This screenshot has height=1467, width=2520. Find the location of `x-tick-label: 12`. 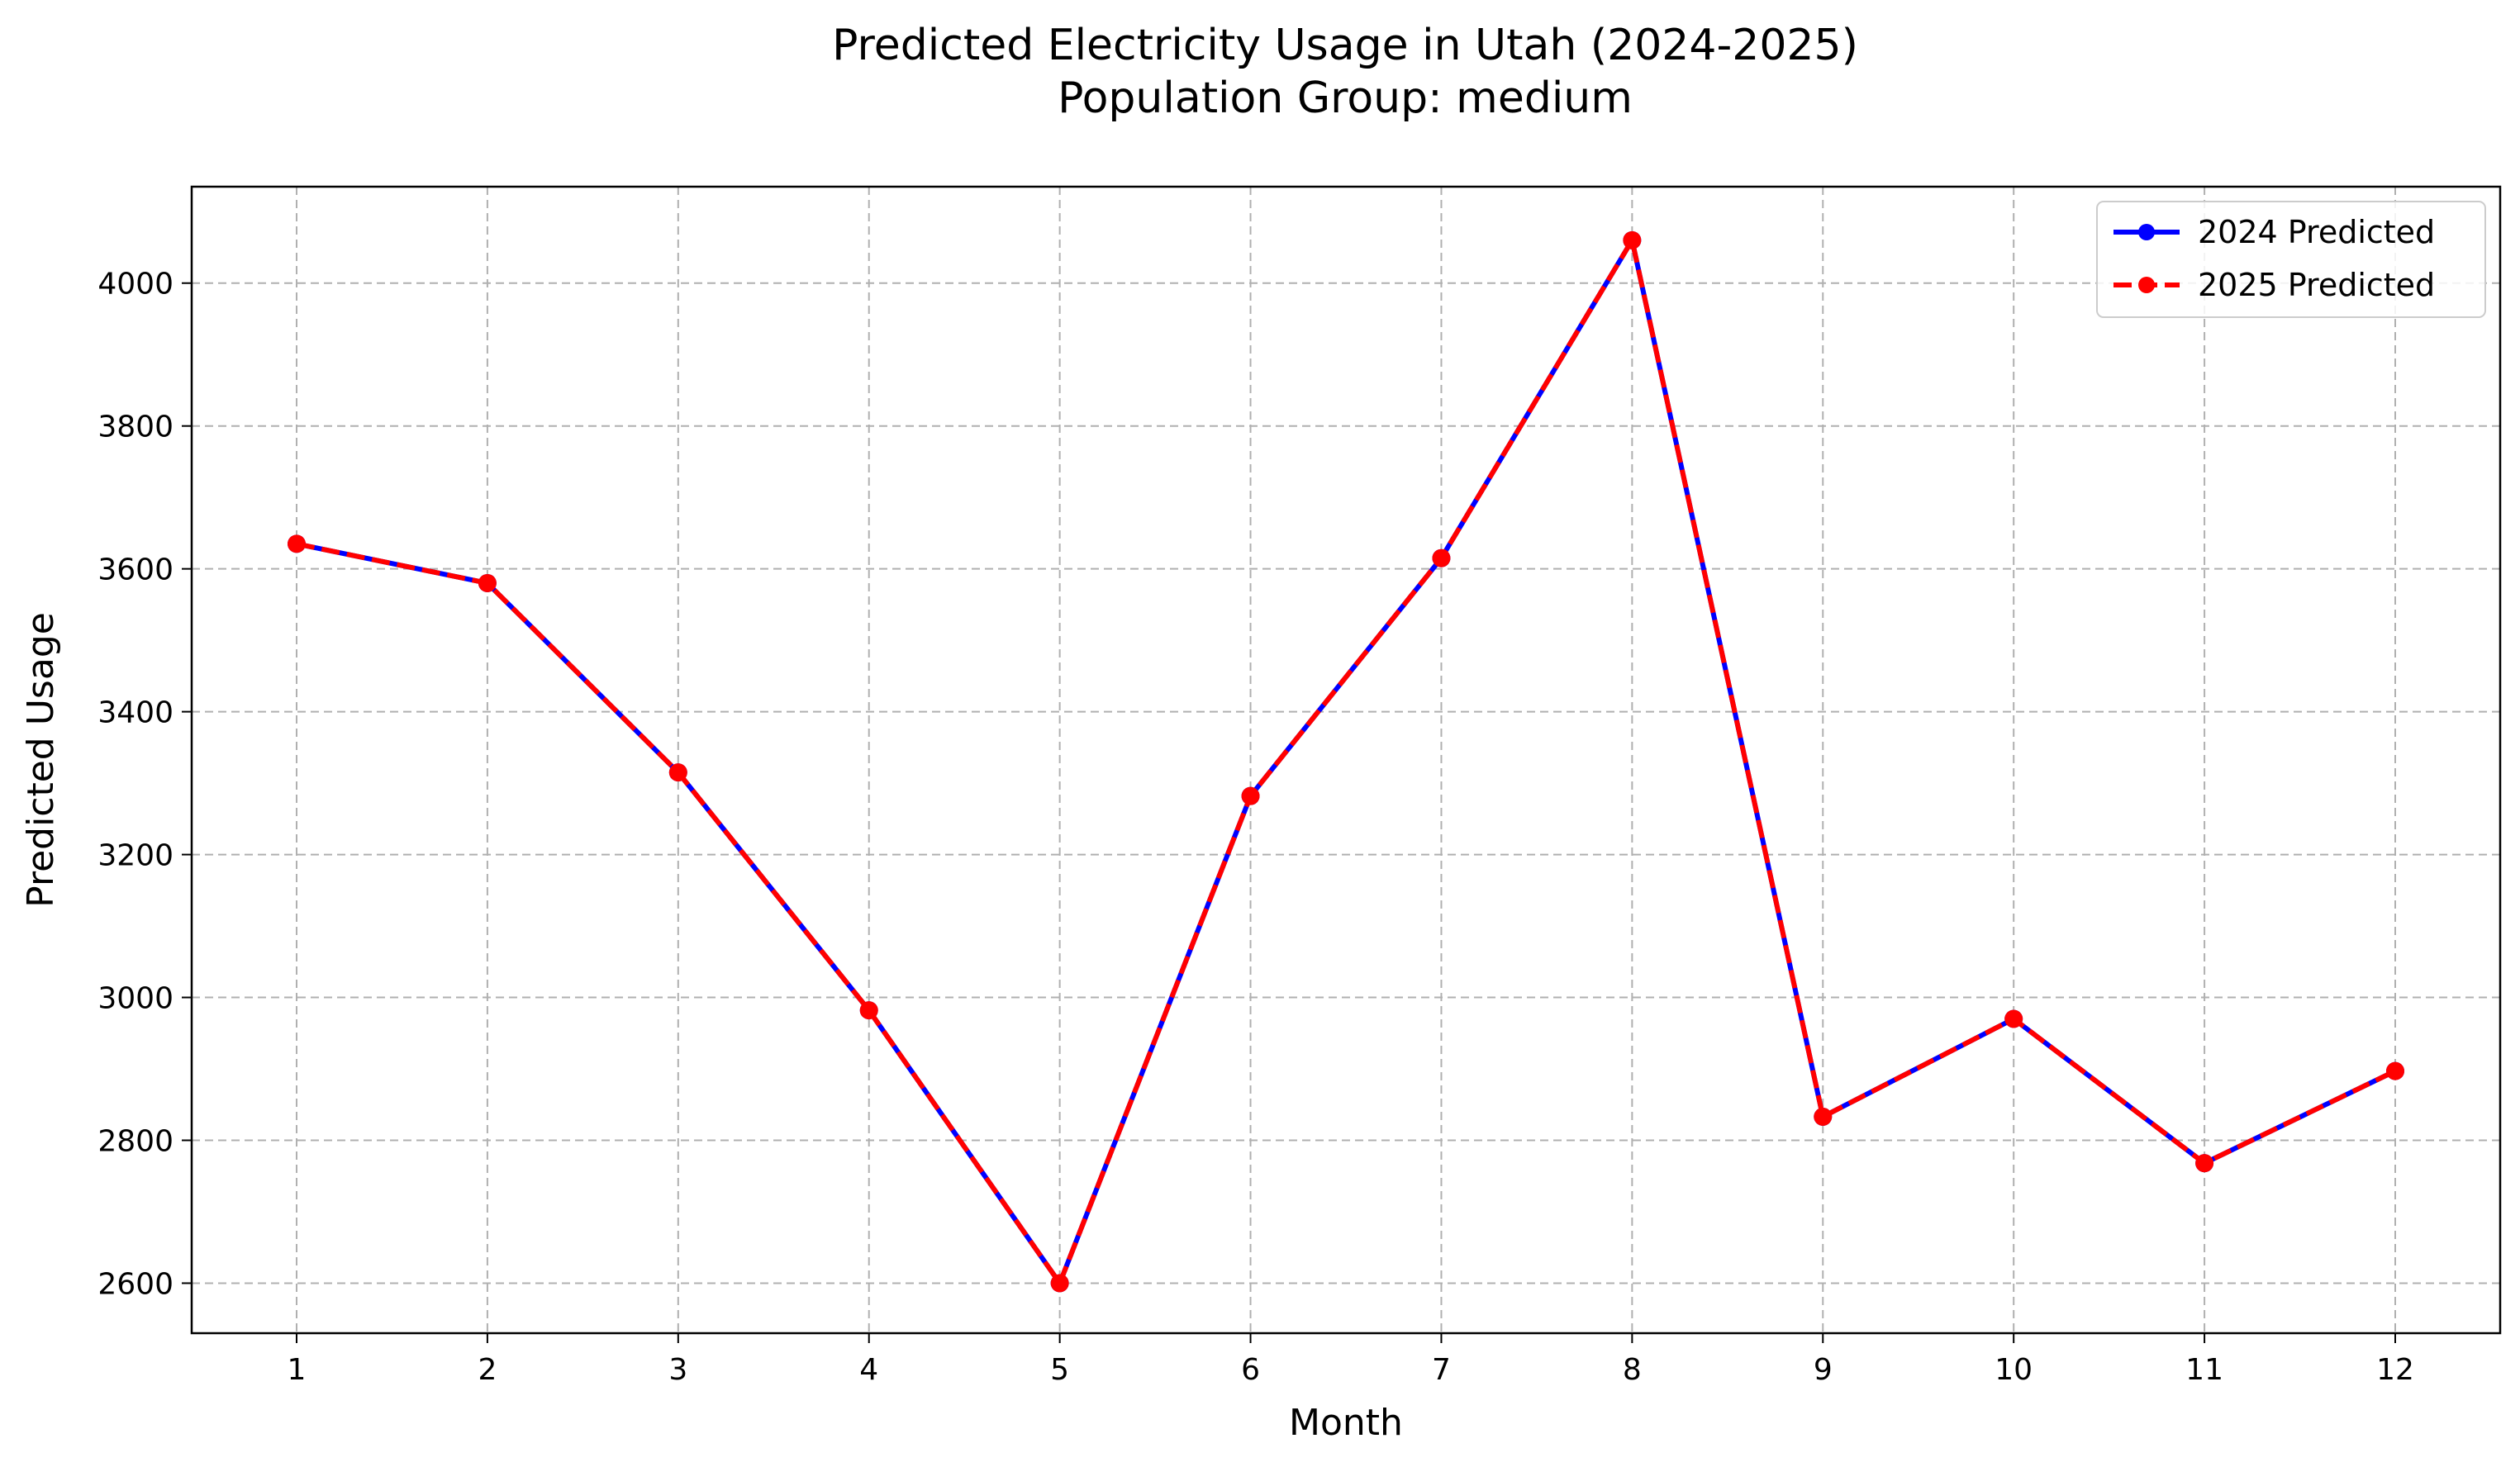

x-tick-label: 12 is located at coordinates (2395, 1370).